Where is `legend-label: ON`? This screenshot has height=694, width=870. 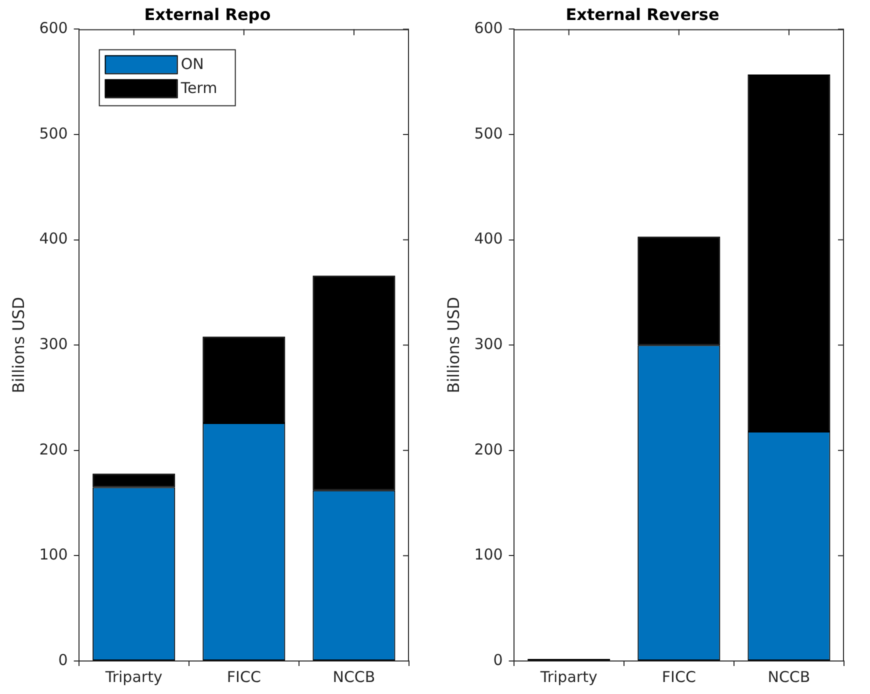
legend-label: ON is located at coordinates (192, 64).